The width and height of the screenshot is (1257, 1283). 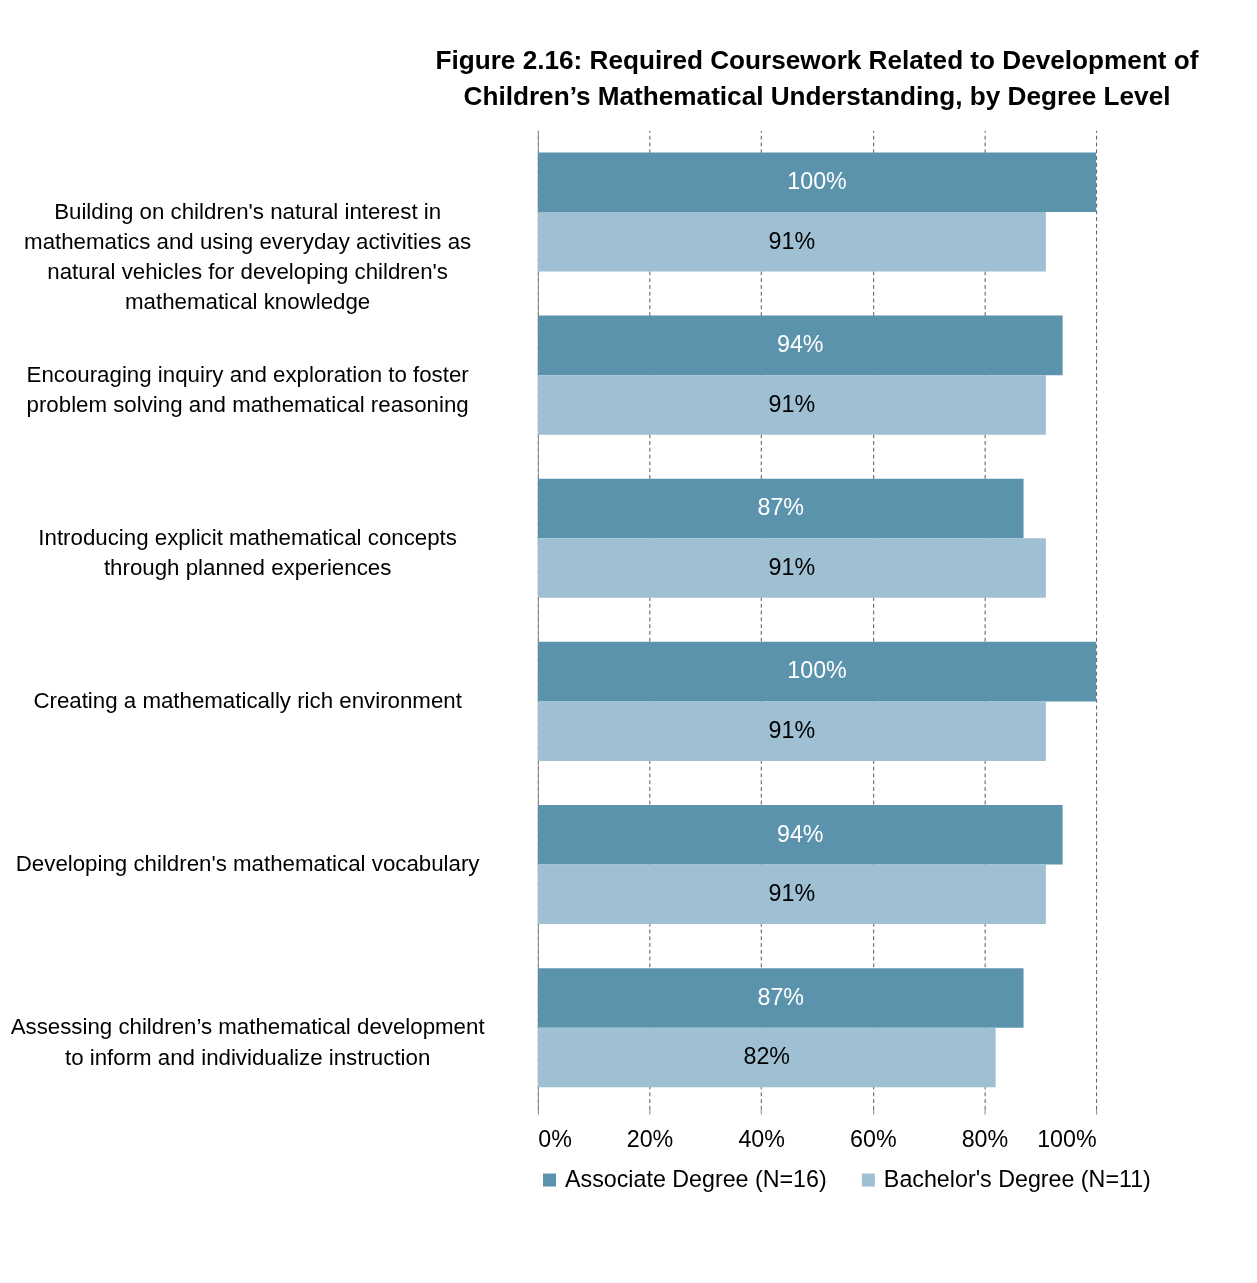 I want to click on chart-title: Figure 2.16: Required Coursework Related to Development of Children’s Mathematical Understanding, by Degree Level, so click(x=817, y=78).